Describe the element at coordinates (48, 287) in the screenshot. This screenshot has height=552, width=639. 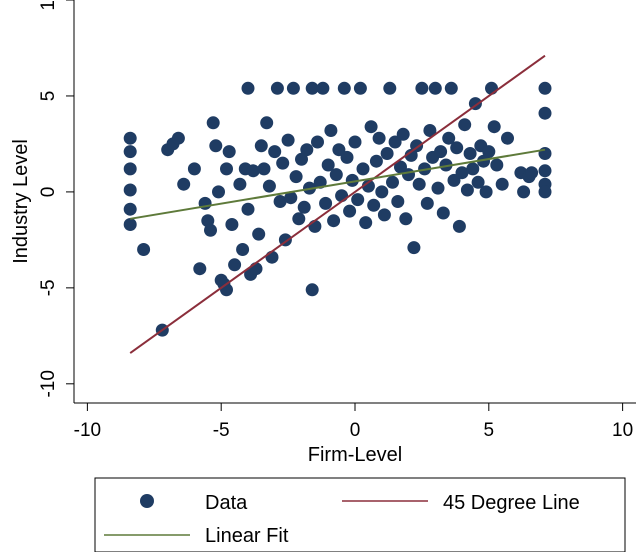
I see `y-tick-label: -5` at that location.